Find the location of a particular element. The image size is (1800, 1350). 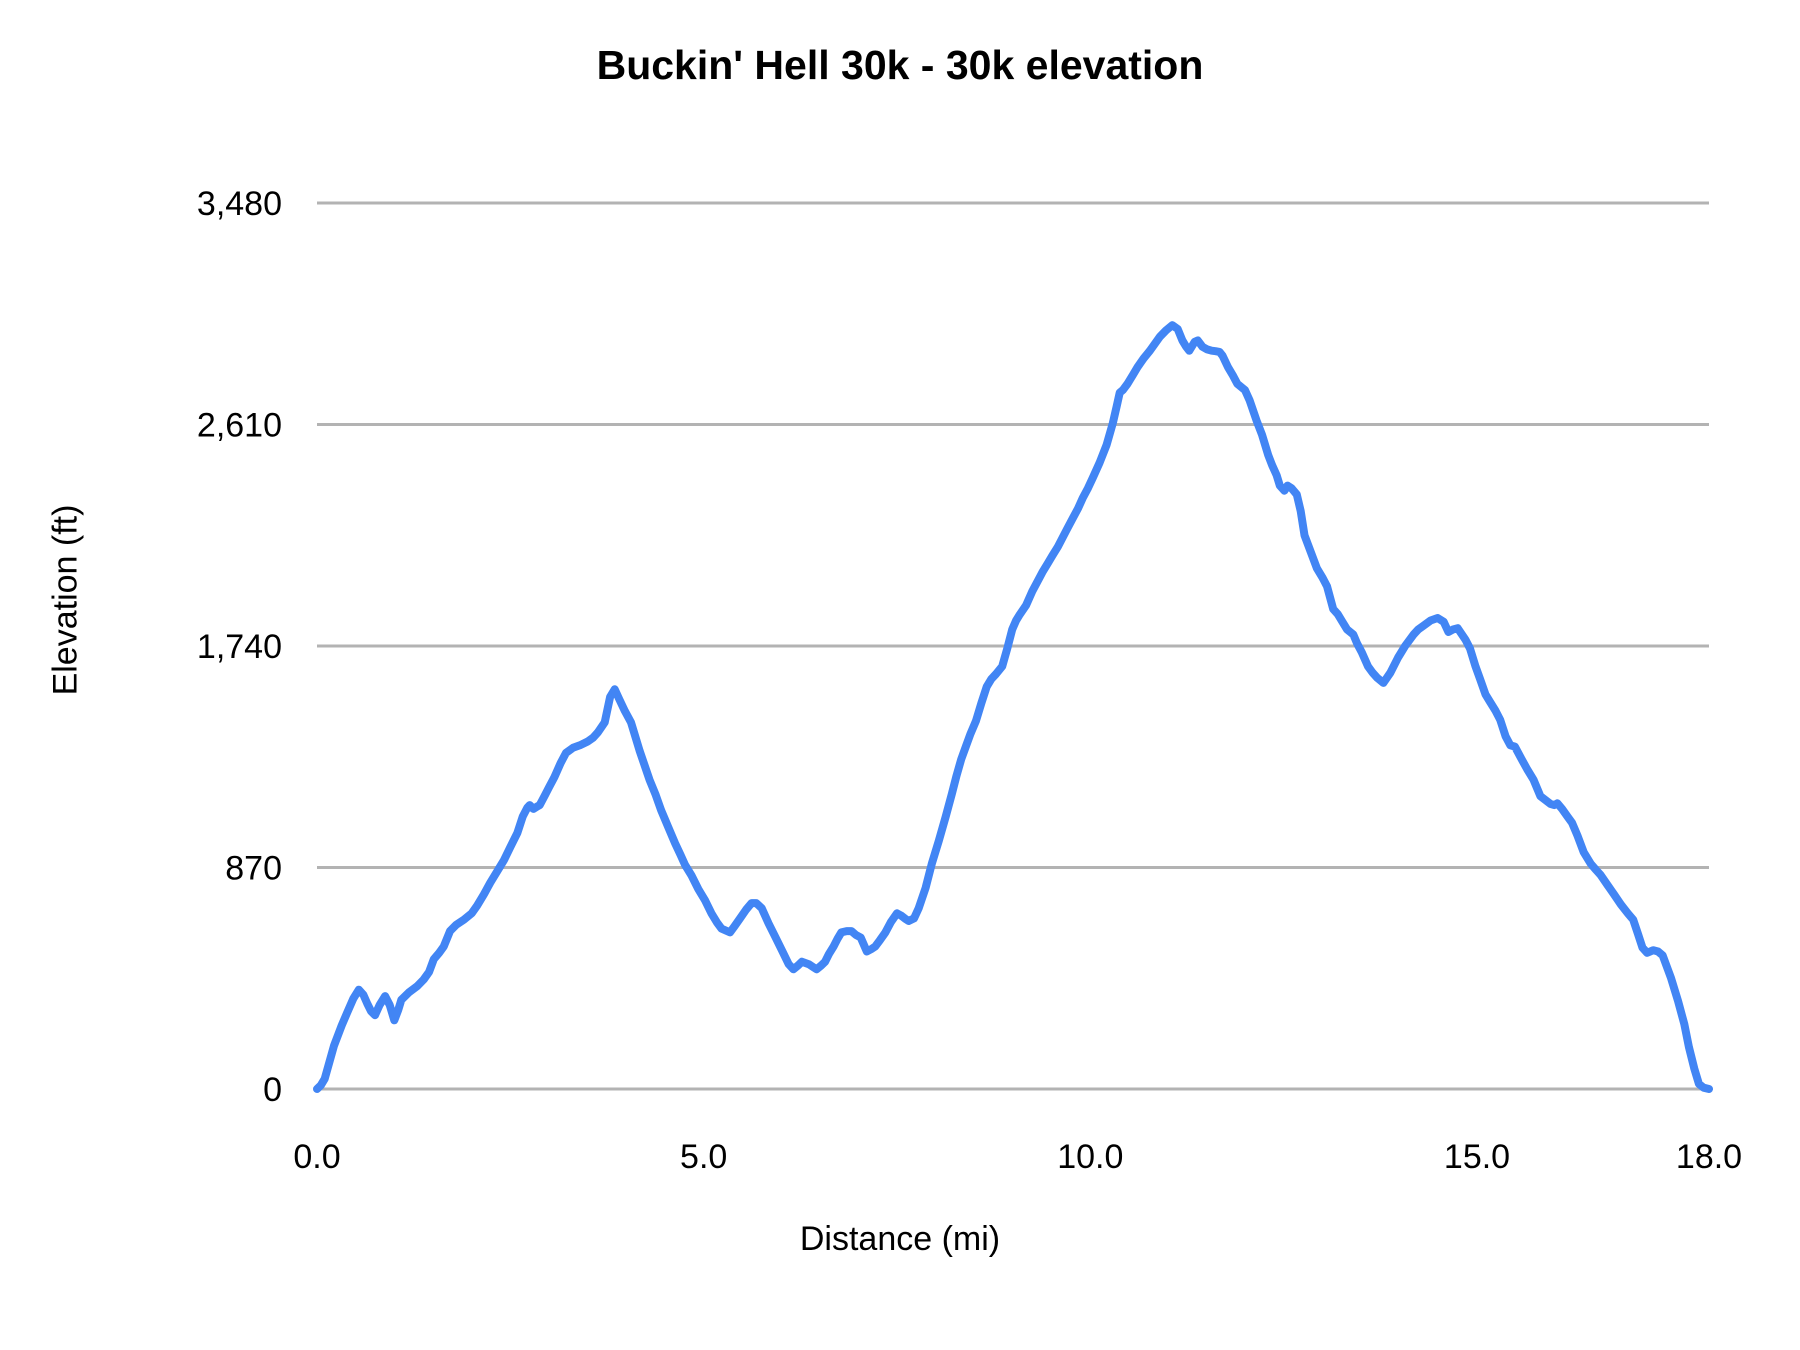

y-tick-label: 1,740 is located at coordinates (239, 647).